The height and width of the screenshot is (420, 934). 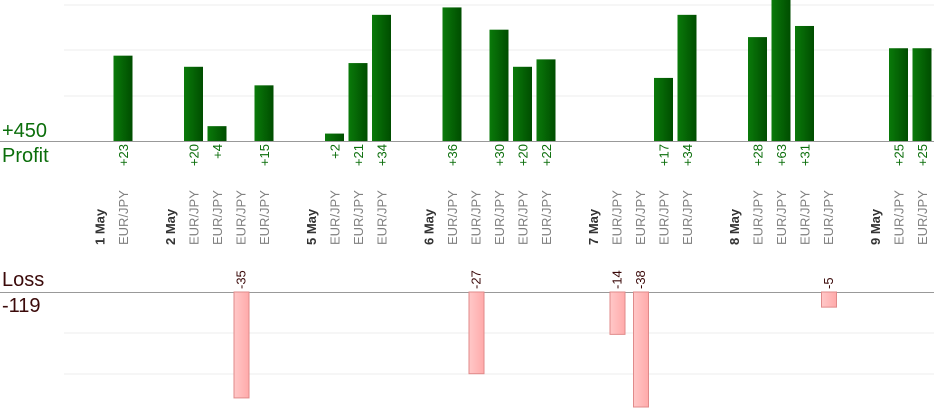 What do you see at coordinates (21, 306) in the screenshot?
I see `loss-total: -119` at bounding box center [21, 306].